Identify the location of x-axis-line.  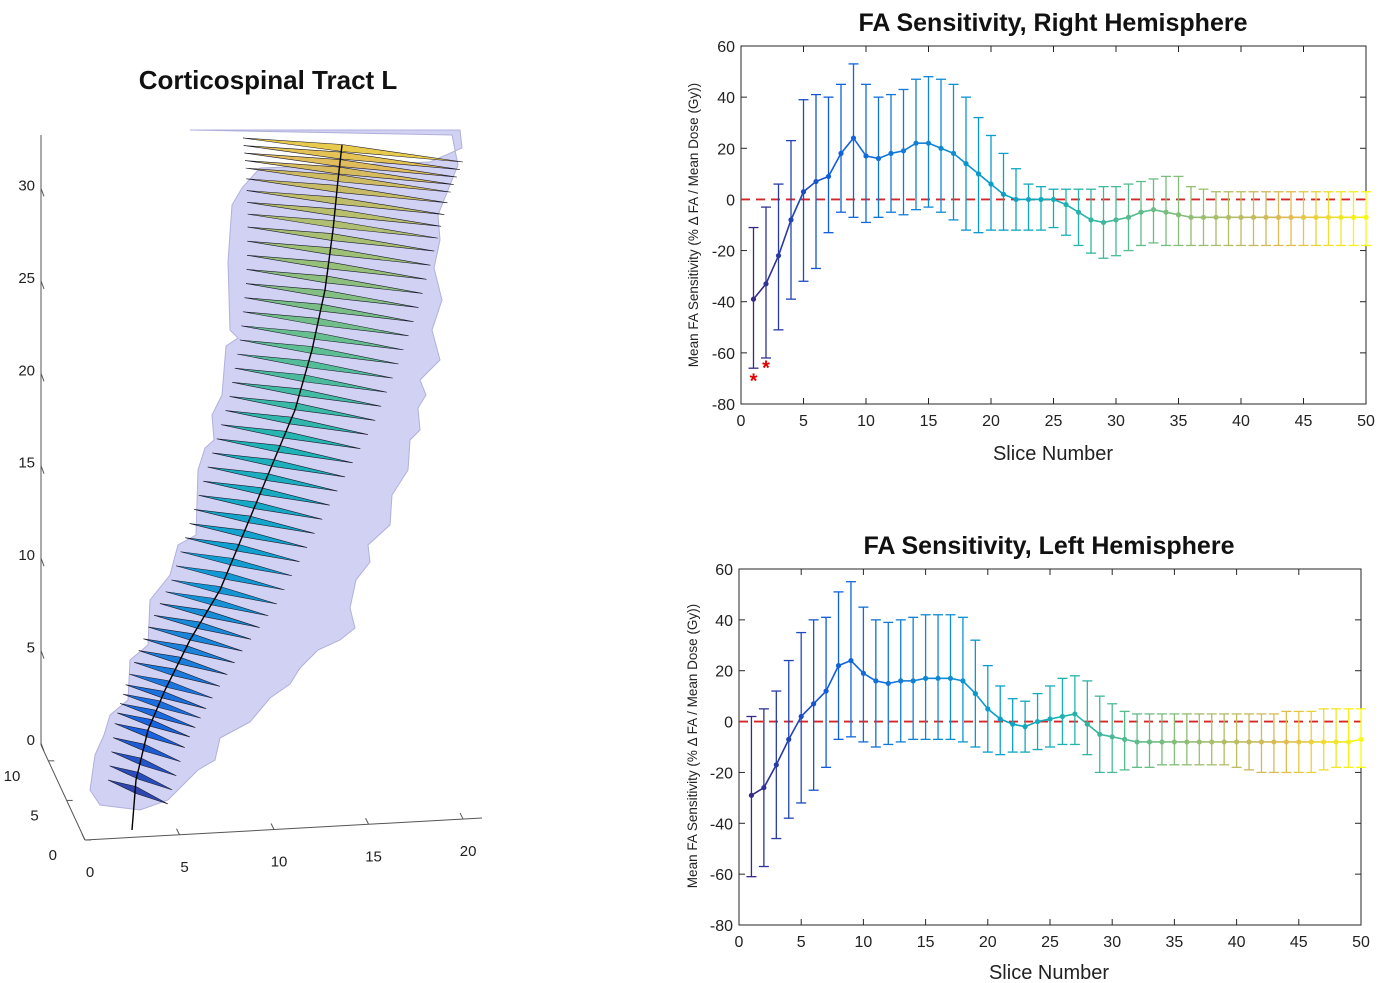
(283, 829).